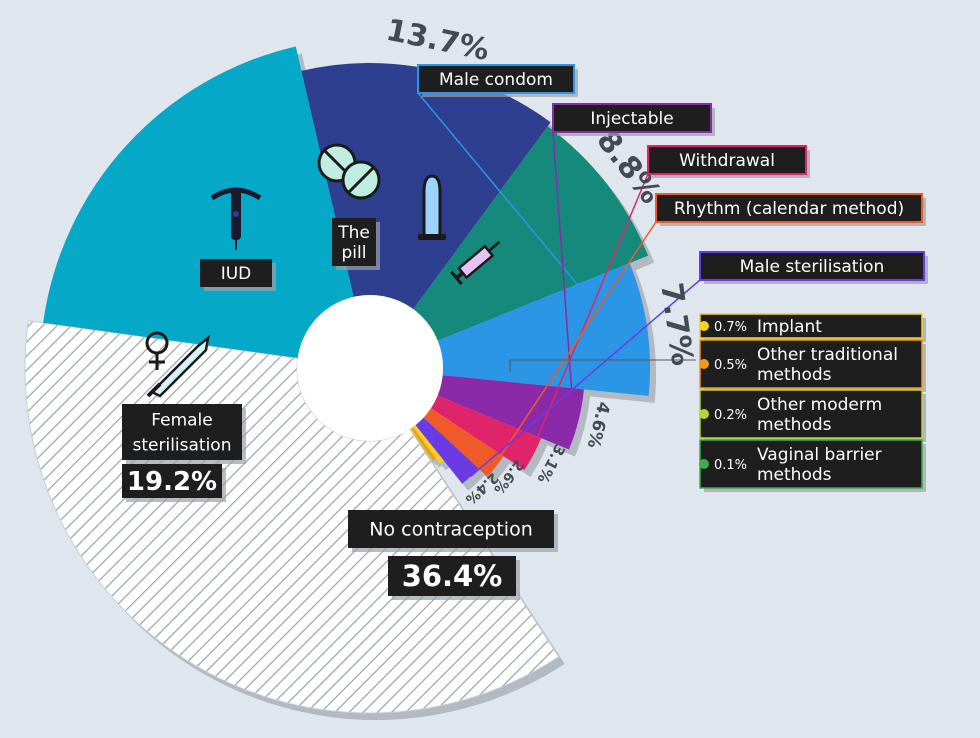  What do you see at coordinates (819, 455) in the screenshot?
I see `legend-label: Vaginal barrier` at bounding box center [819, 455].